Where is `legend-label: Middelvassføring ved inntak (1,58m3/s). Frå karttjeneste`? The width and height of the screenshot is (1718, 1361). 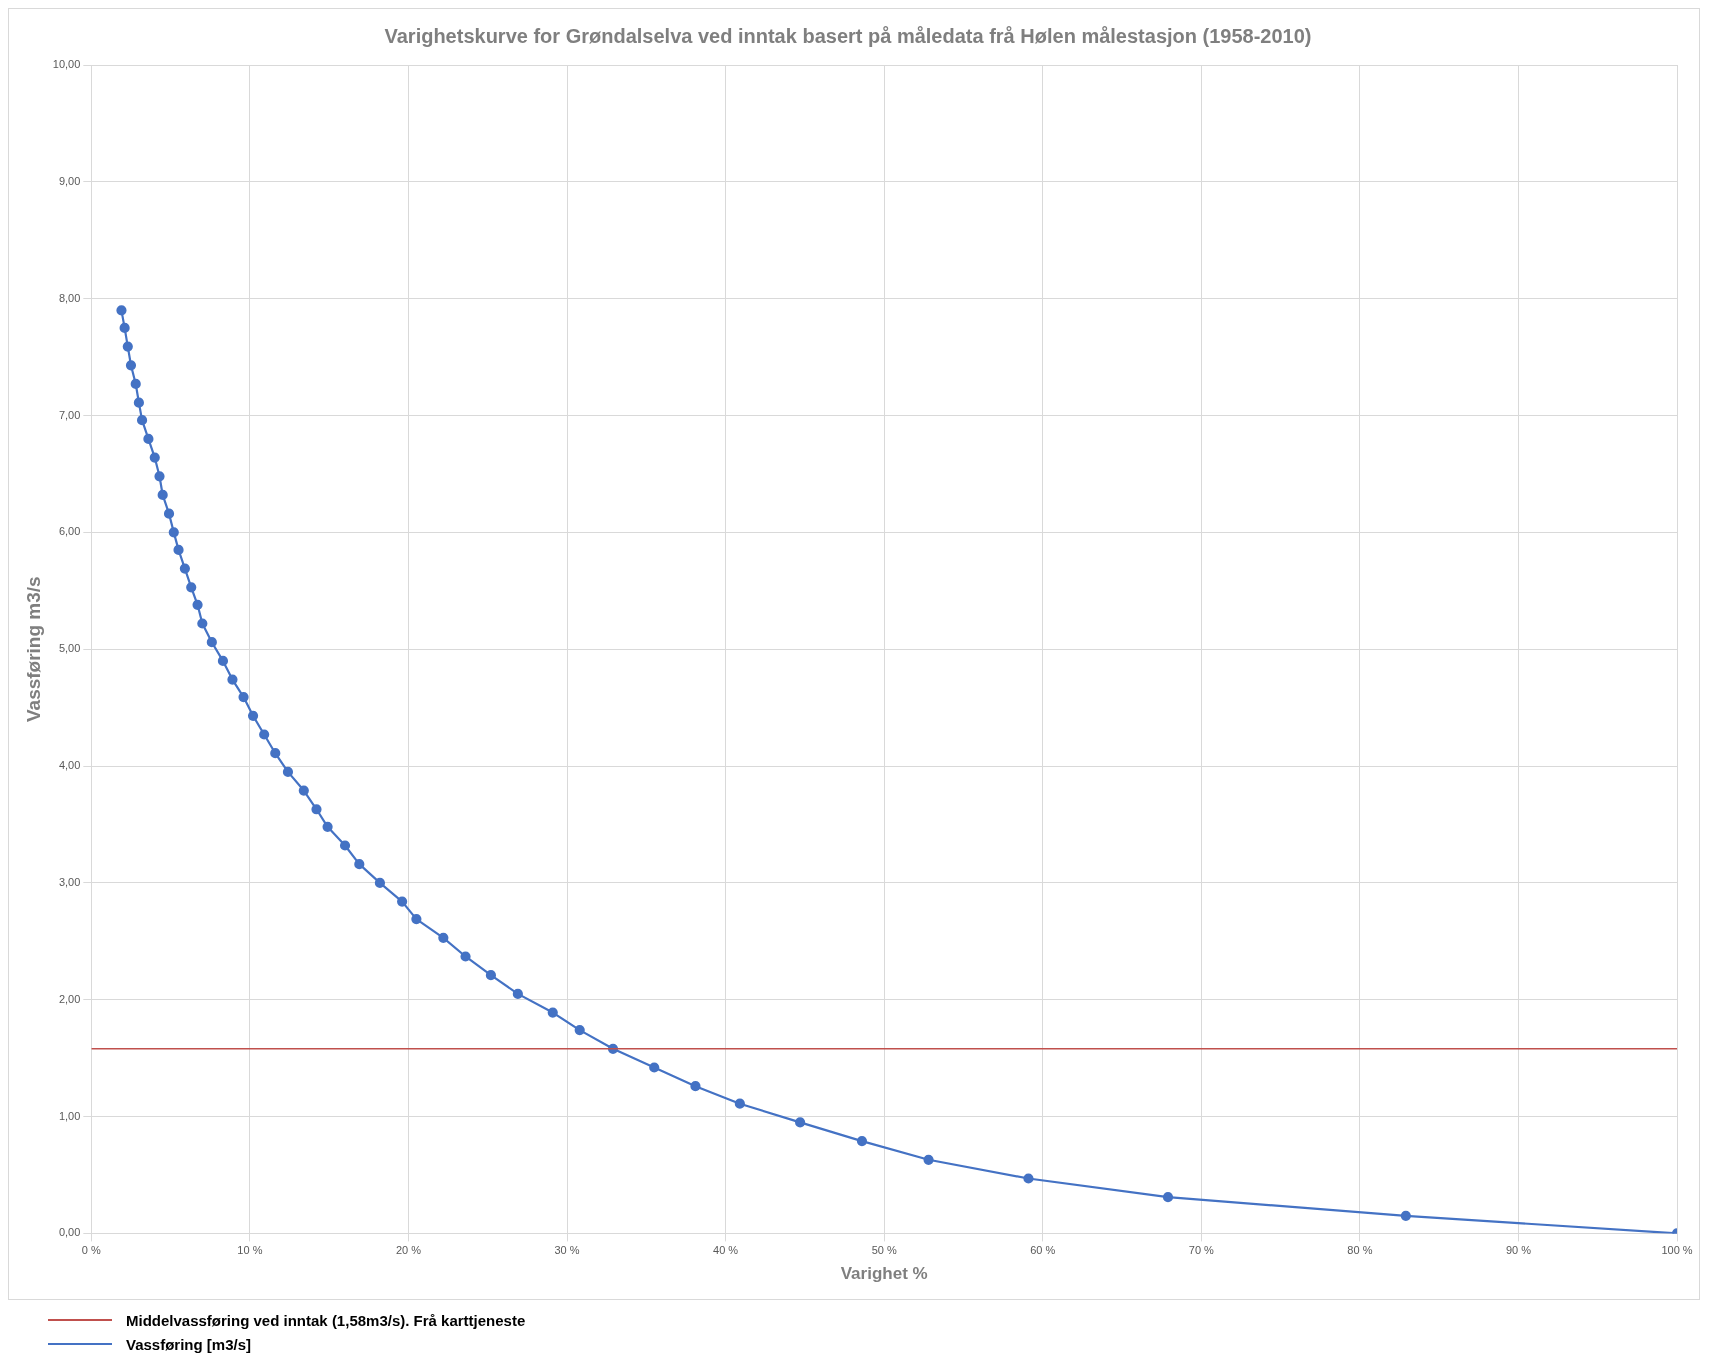 legend-label: Middelvassføring ved inntak (1,58m3/s). Frå karttjeneste is located at coordinates (326, 1320).